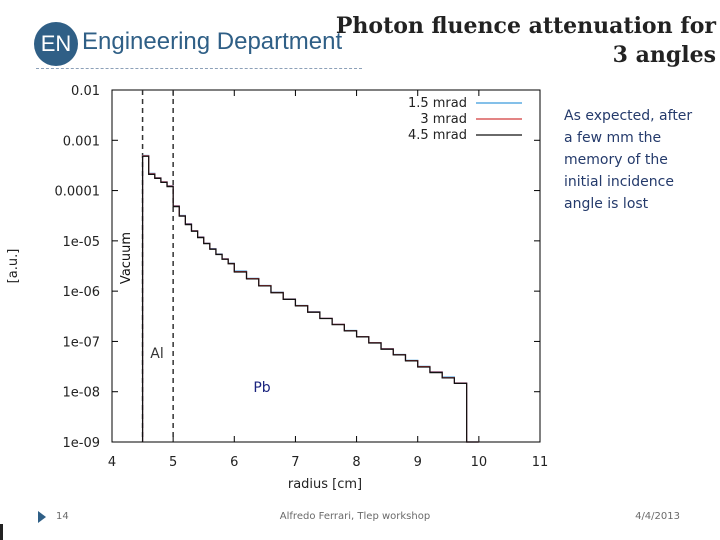  I want to click on footer-bullet-icon, so click(42, 517).